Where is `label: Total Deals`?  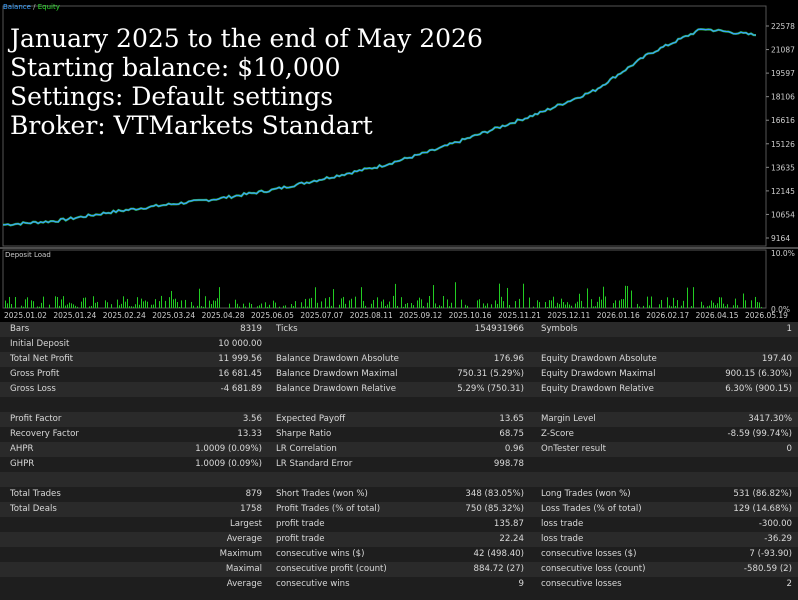 label: Total Deals is located at coordinates (33, 509).